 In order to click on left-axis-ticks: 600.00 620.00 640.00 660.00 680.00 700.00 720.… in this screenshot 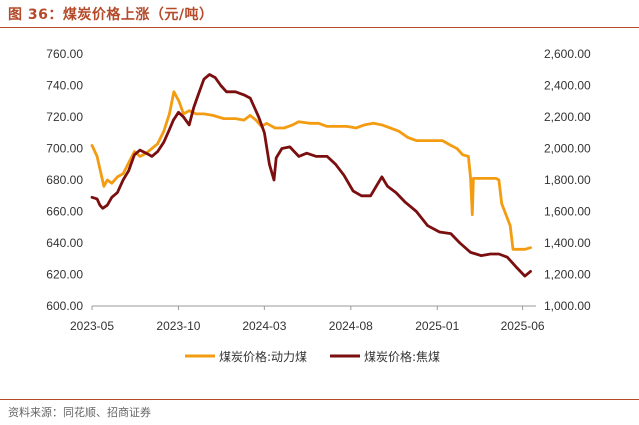, I will do `click(64, 180)`.